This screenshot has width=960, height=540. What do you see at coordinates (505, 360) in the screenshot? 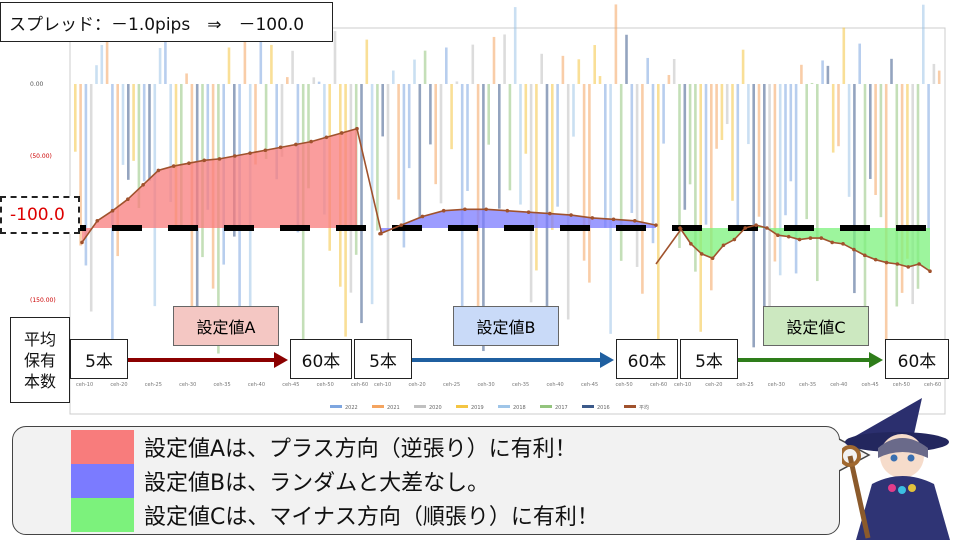
I see `holding-arrows` at bounding box center [505, 360].